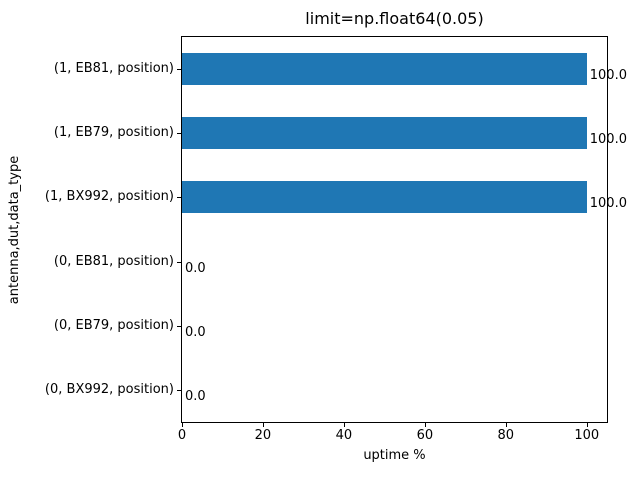 The image size is (640, 480). What do you see at coordinates (506, 435) in the screenshot?
I see `x-tick-label: 80` at bounding box center [506, 435].